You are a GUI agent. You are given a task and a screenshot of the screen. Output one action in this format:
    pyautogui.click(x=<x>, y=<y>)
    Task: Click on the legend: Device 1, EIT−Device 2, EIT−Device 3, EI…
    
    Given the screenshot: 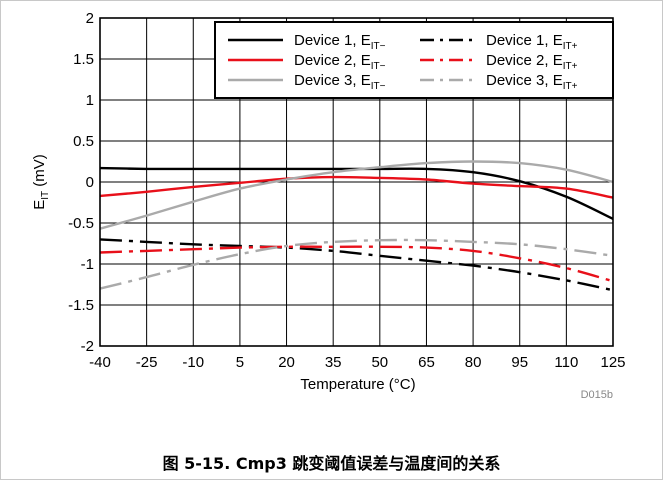 What is the action you would take?
    pyautogui.click(x=414, y=60)
    